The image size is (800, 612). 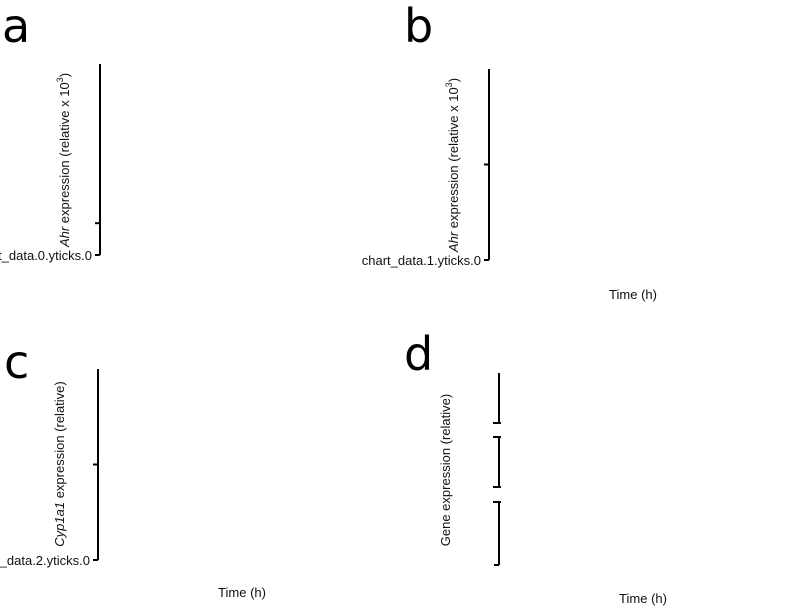 I want to click on y-axis-label-gene: Cyp1a1, so click(x=59, y=524).